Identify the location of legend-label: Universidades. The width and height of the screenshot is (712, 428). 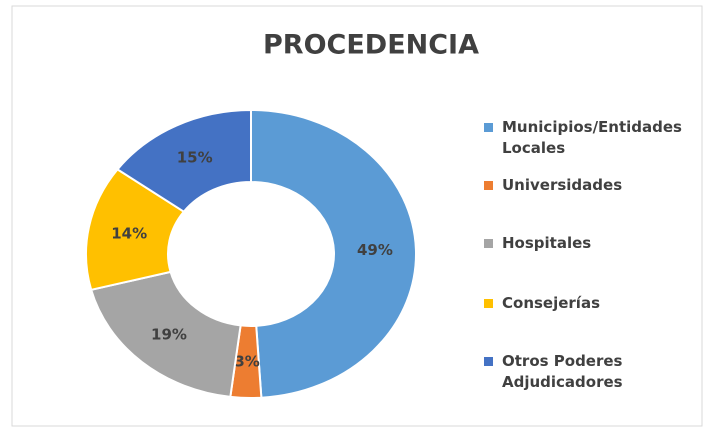
(562, 185).